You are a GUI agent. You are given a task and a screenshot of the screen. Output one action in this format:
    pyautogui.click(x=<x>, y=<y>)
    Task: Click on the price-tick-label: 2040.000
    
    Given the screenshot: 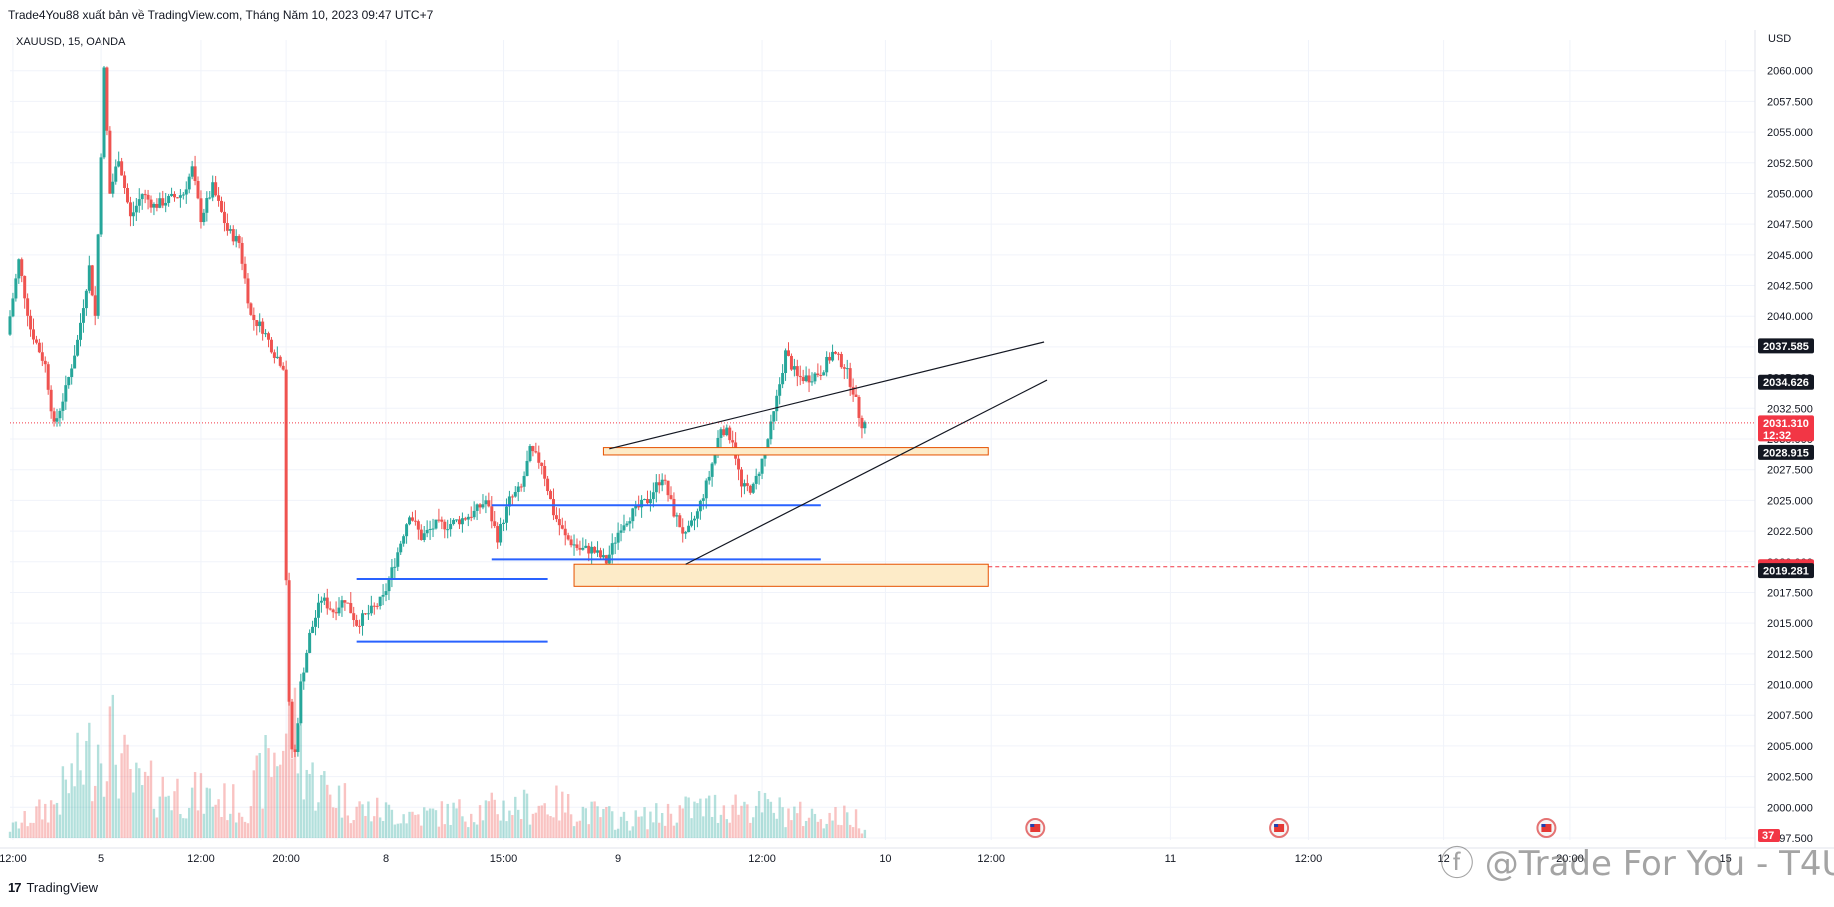 What is the action you would take?
    pyautogui.click(x=1790, y=317)
    